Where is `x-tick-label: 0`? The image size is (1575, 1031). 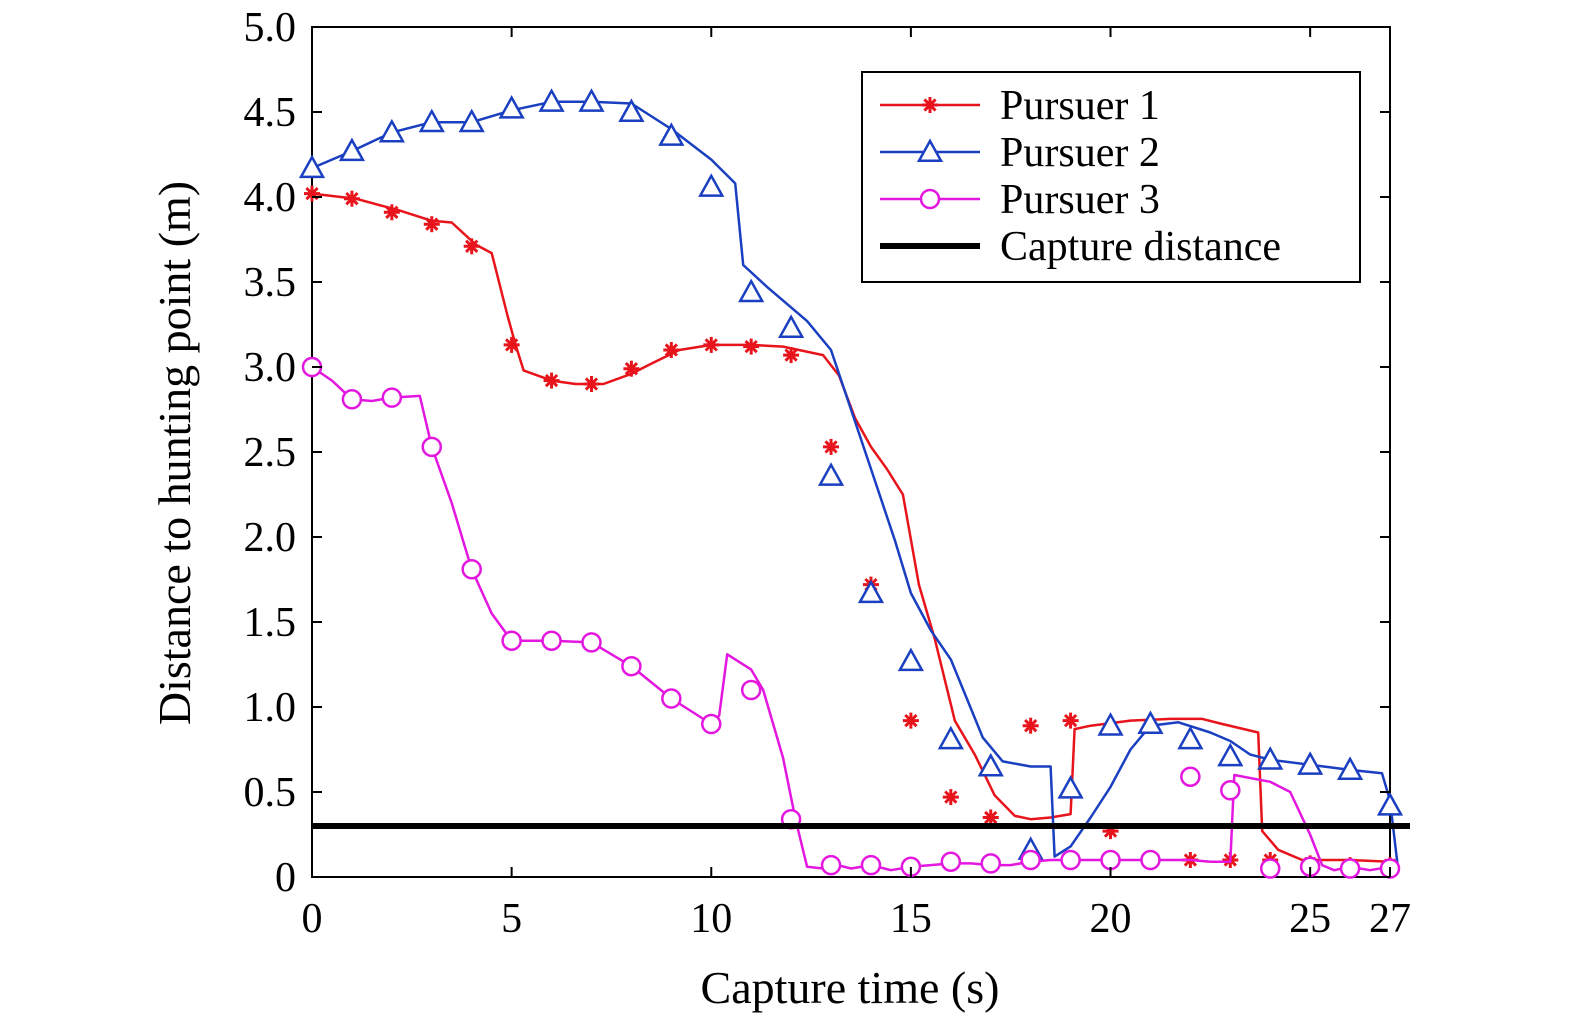 x-tick-label: 0 is located at coordinates (312, 919).